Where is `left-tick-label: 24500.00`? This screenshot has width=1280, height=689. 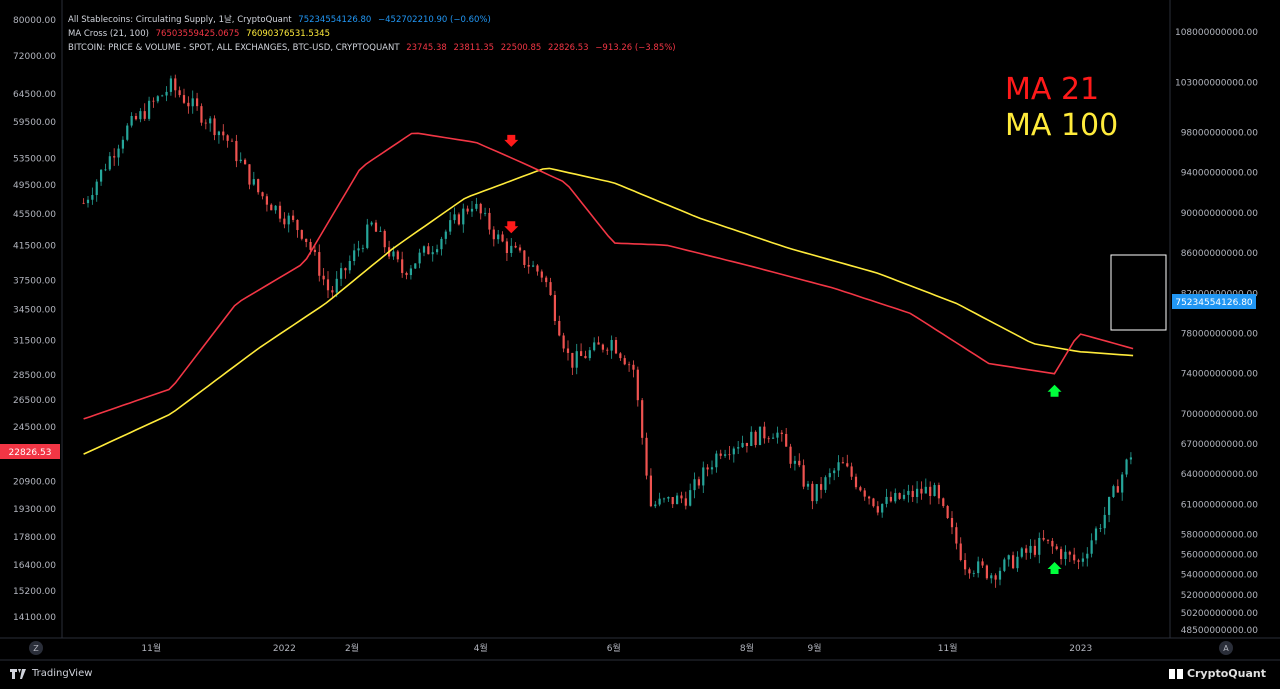
left-tick-label: 24500.00 is located at coordinates (34, 428).